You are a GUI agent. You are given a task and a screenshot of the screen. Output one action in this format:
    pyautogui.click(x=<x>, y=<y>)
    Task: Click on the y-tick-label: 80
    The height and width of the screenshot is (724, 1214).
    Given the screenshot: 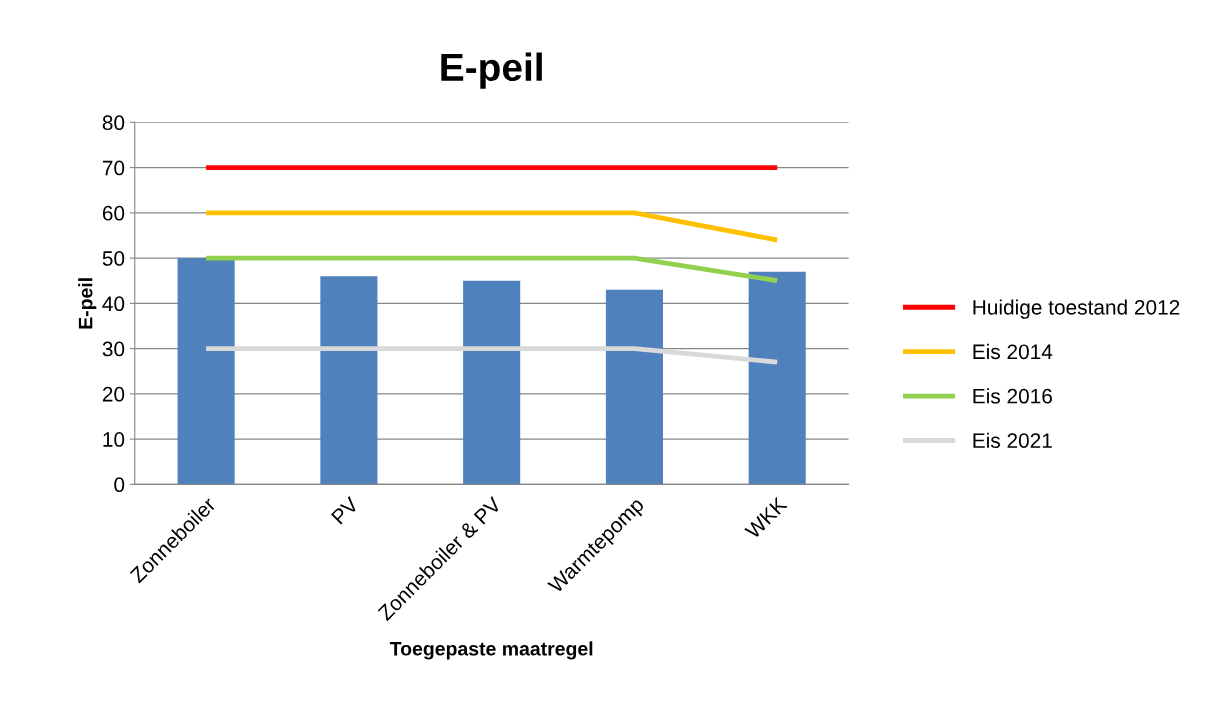 What is the action you would take?
    pyautogui.click(x=113, y=123)
    